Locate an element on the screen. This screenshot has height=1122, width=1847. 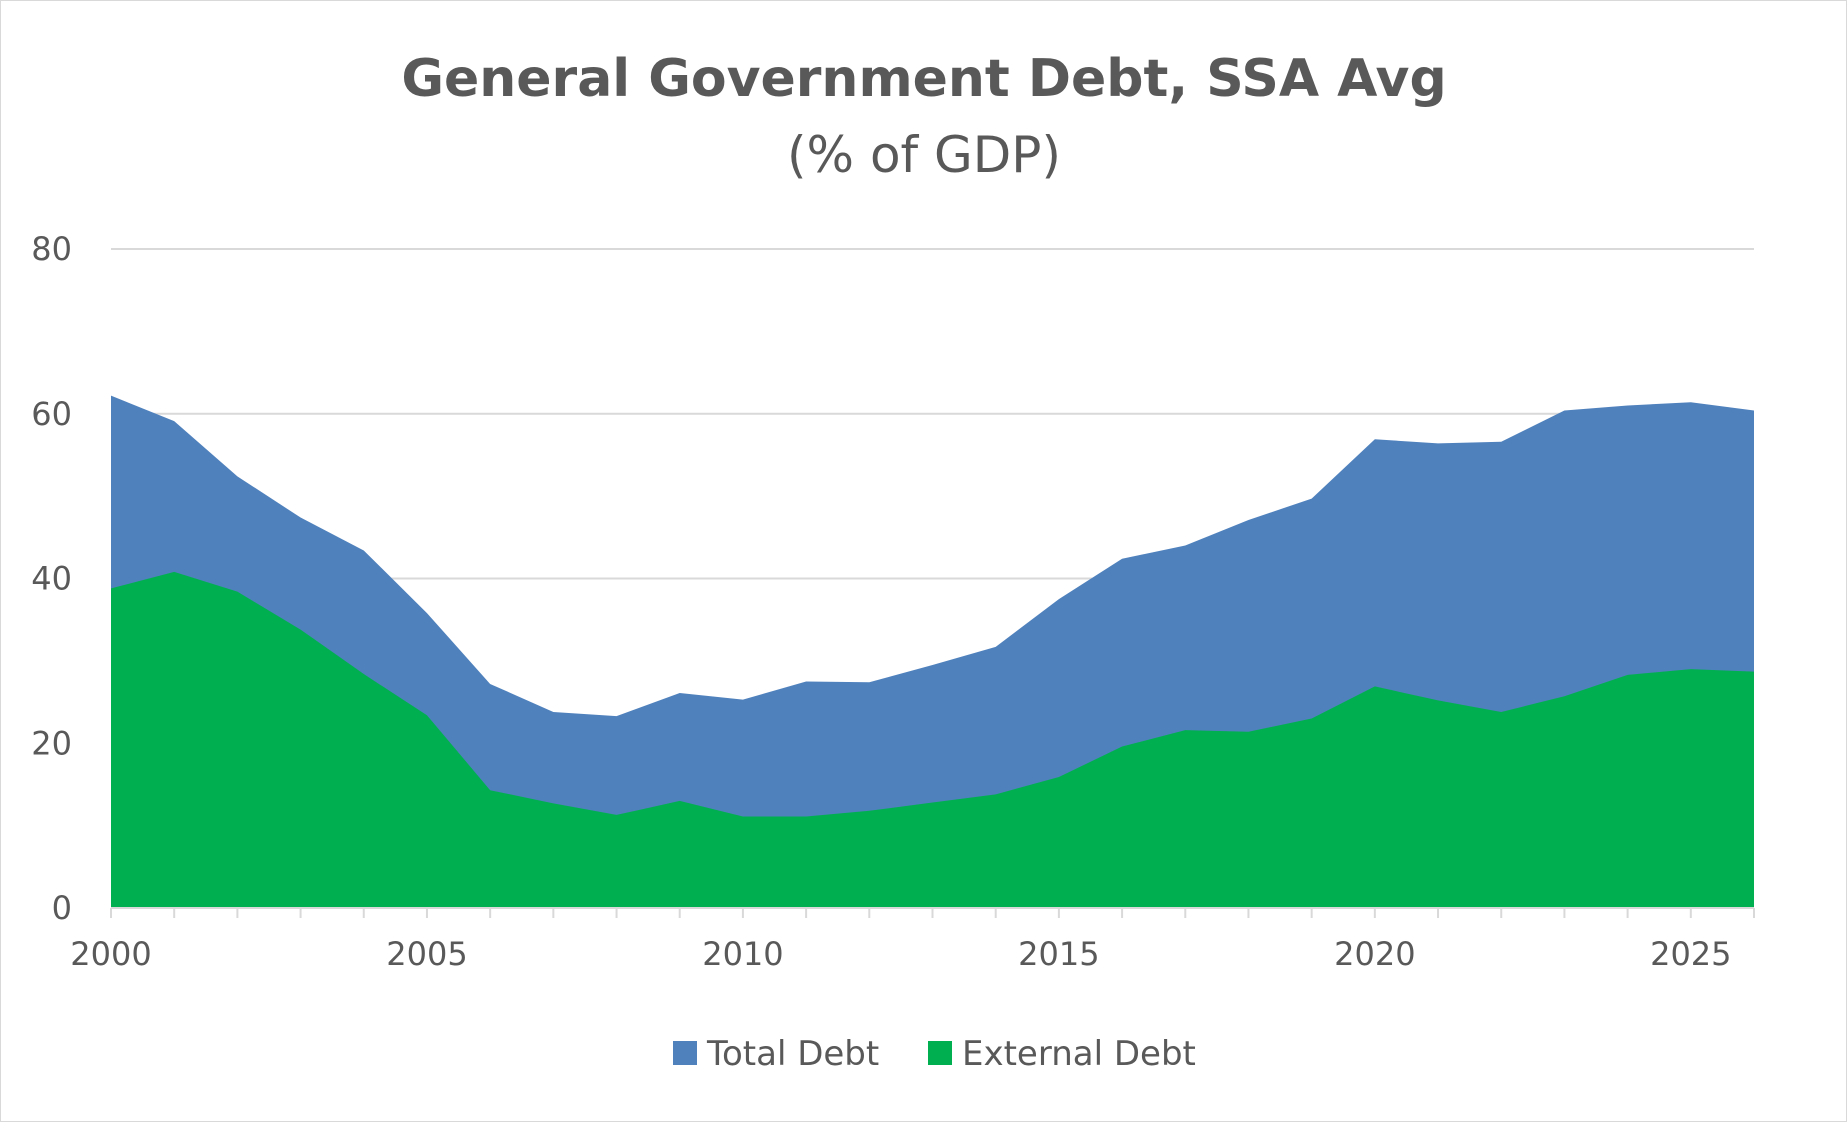
x-tick-label-2015: 2015 is located at coordinates (1058, 954).